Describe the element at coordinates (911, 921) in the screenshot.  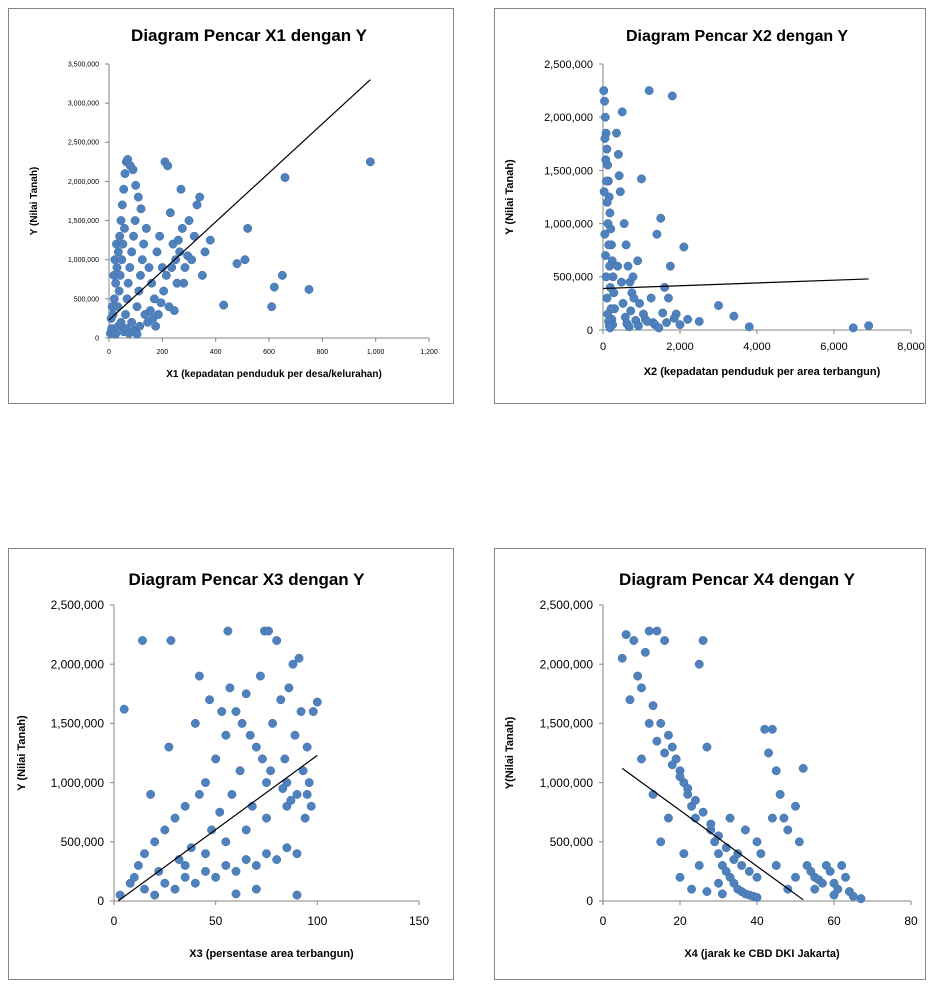
I see `x-tick-label: 80` at that location.